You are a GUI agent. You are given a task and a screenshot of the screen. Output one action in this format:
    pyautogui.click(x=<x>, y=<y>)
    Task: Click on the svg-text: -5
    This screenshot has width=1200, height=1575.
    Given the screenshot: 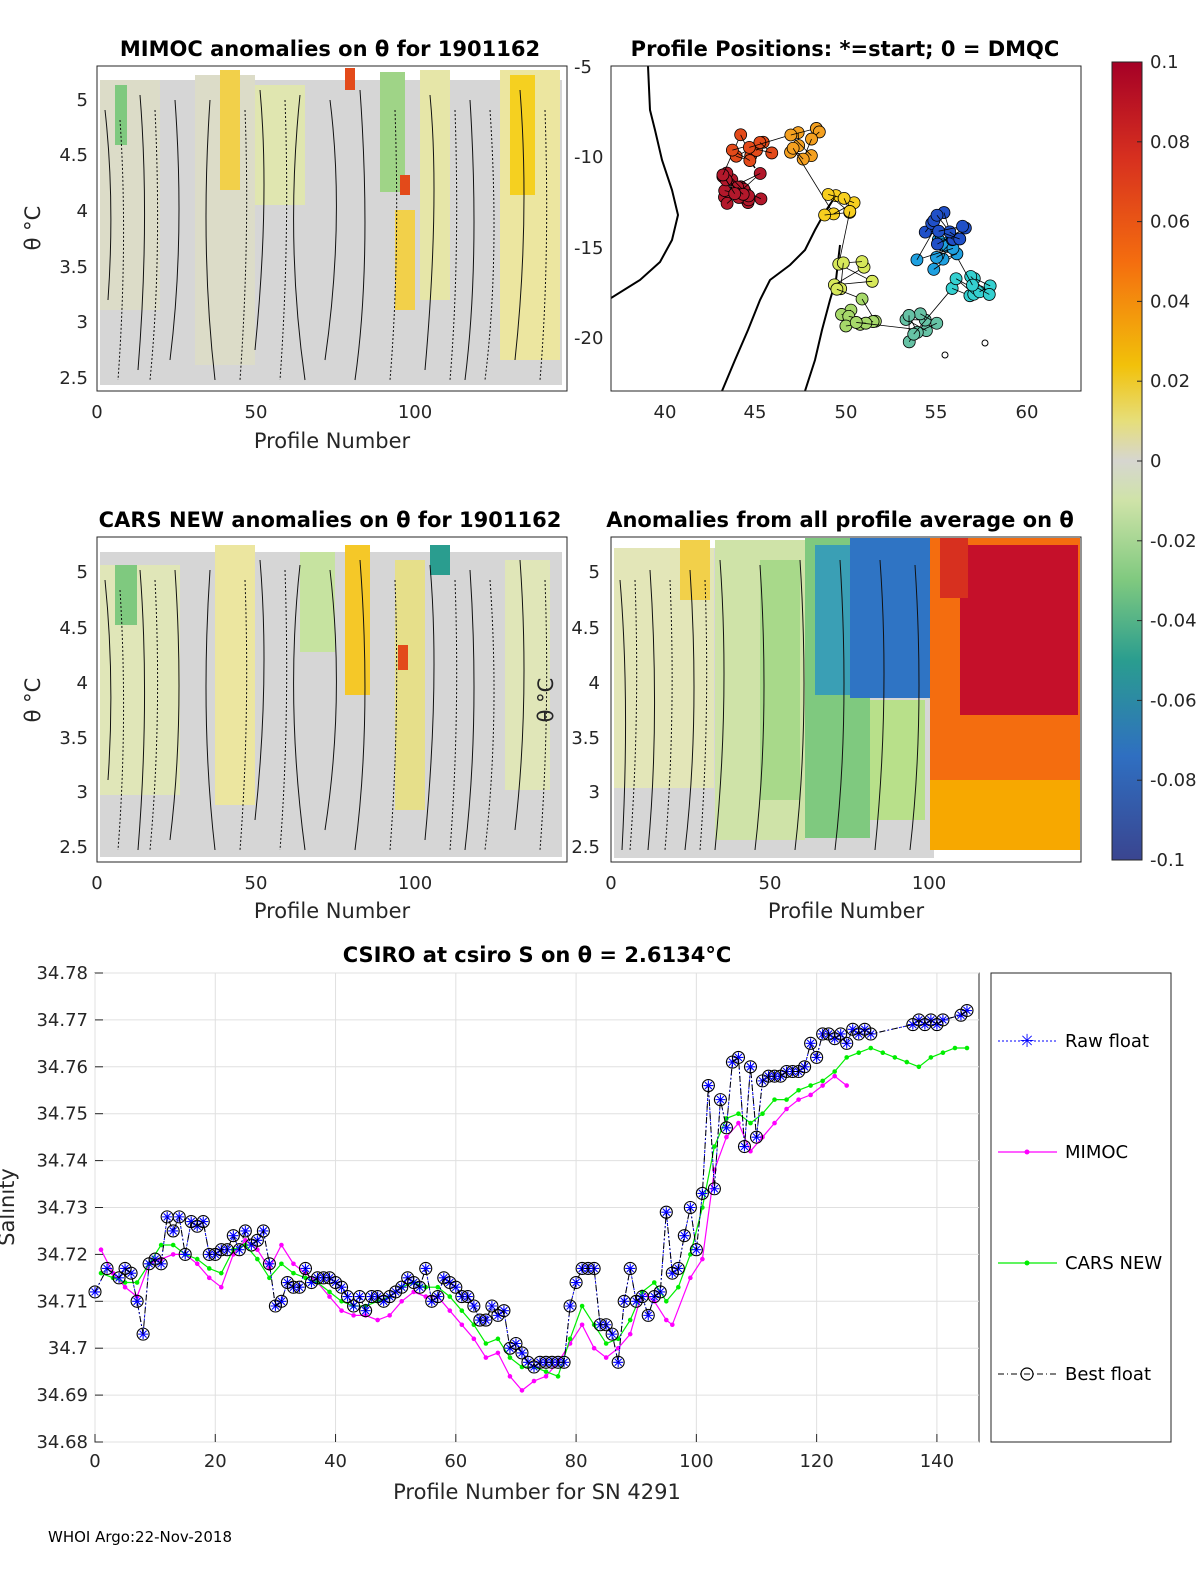 What is the action you would take?
    pyautogui.click(x=583, y=67)
    